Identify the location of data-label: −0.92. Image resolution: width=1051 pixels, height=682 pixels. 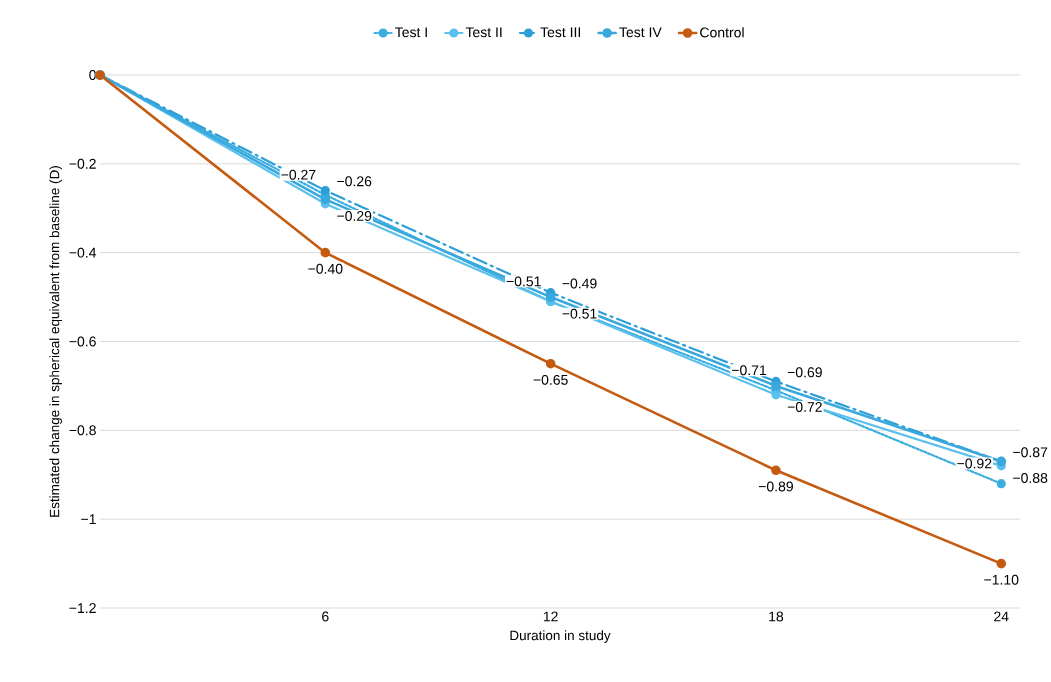
(974, 463).